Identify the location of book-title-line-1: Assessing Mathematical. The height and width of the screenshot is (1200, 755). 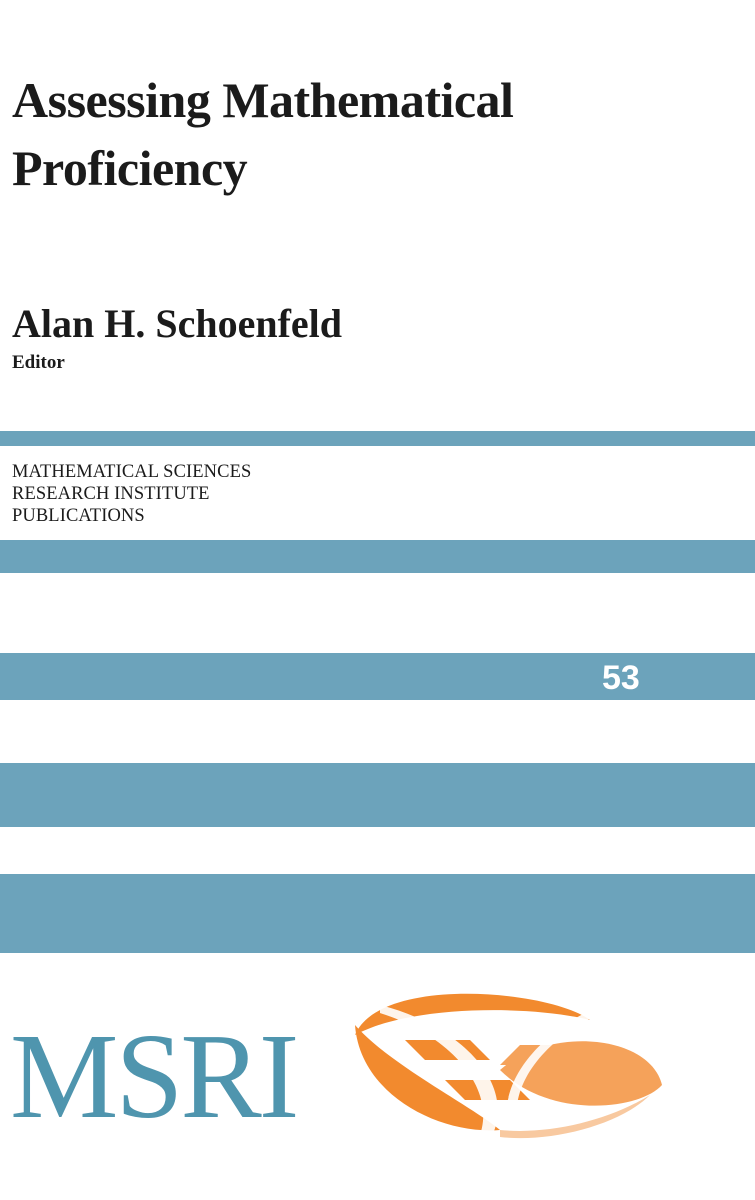
(263, 100).